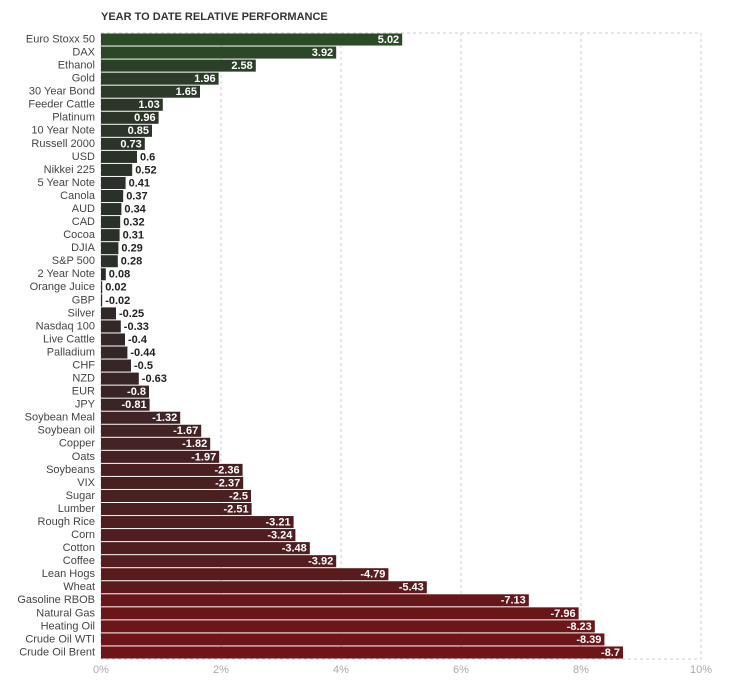 The height and width of the screenshot is (691, 730). I want to click on value-label: 0.08, so click(119, 275).